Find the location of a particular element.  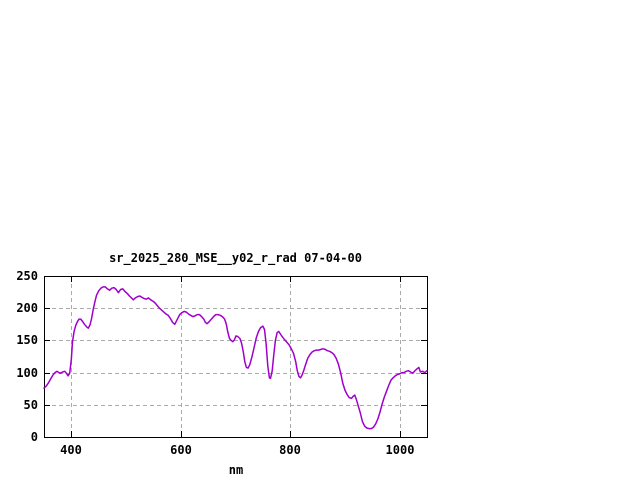

y-tick-label: 50 is located at coordinates (30, 405).